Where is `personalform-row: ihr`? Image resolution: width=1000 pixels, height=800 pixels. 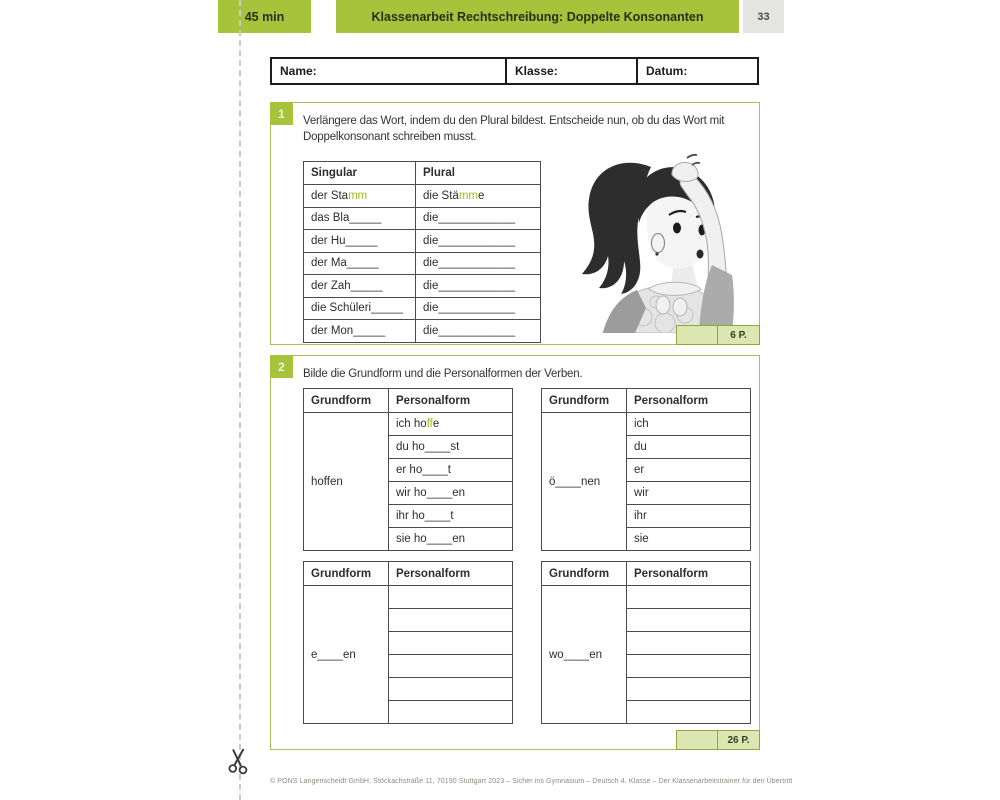 personalform-row: ihr is located at coordinates (688, 515).